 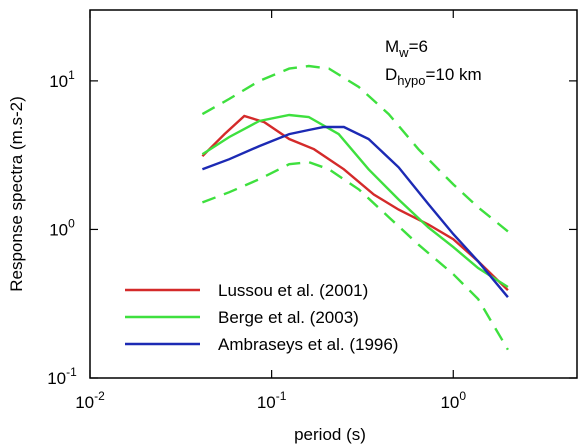 What do you see at coordinates (462, 396) in the screenshot?
I see `x-tick-label-exponent: 0` at bounding box center [462, 396].